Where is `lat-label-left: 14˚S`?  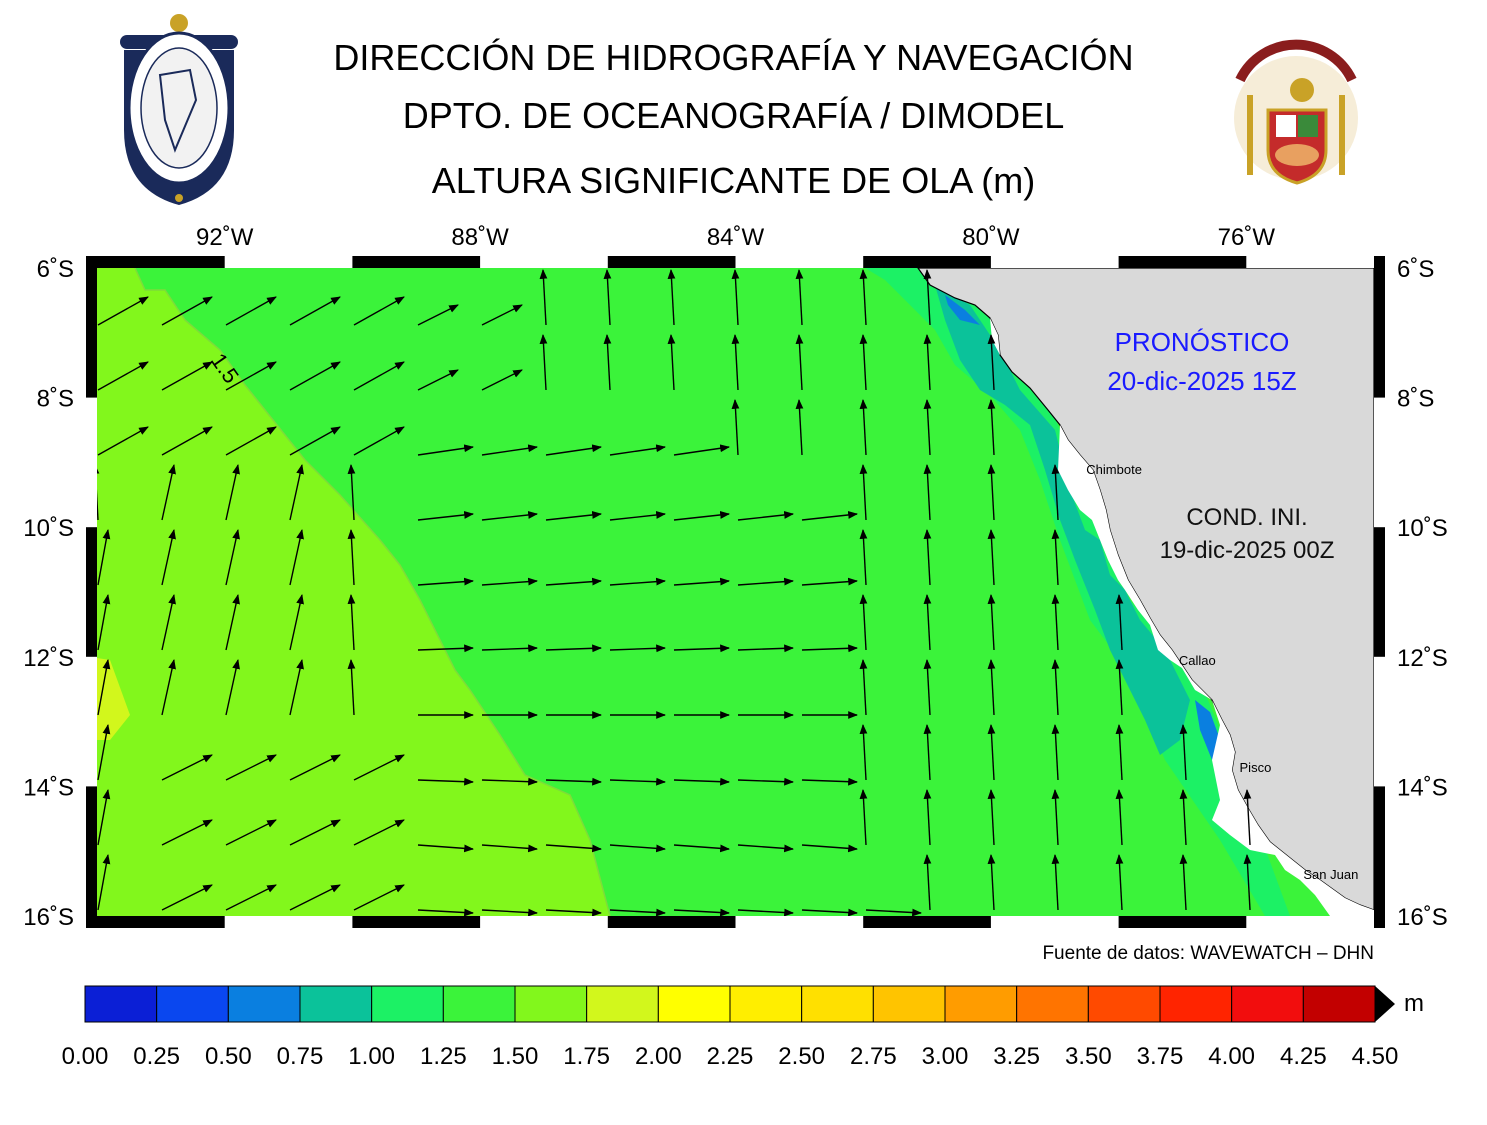
lat-label-left: 14˚S is located at coordinates (48, 787).